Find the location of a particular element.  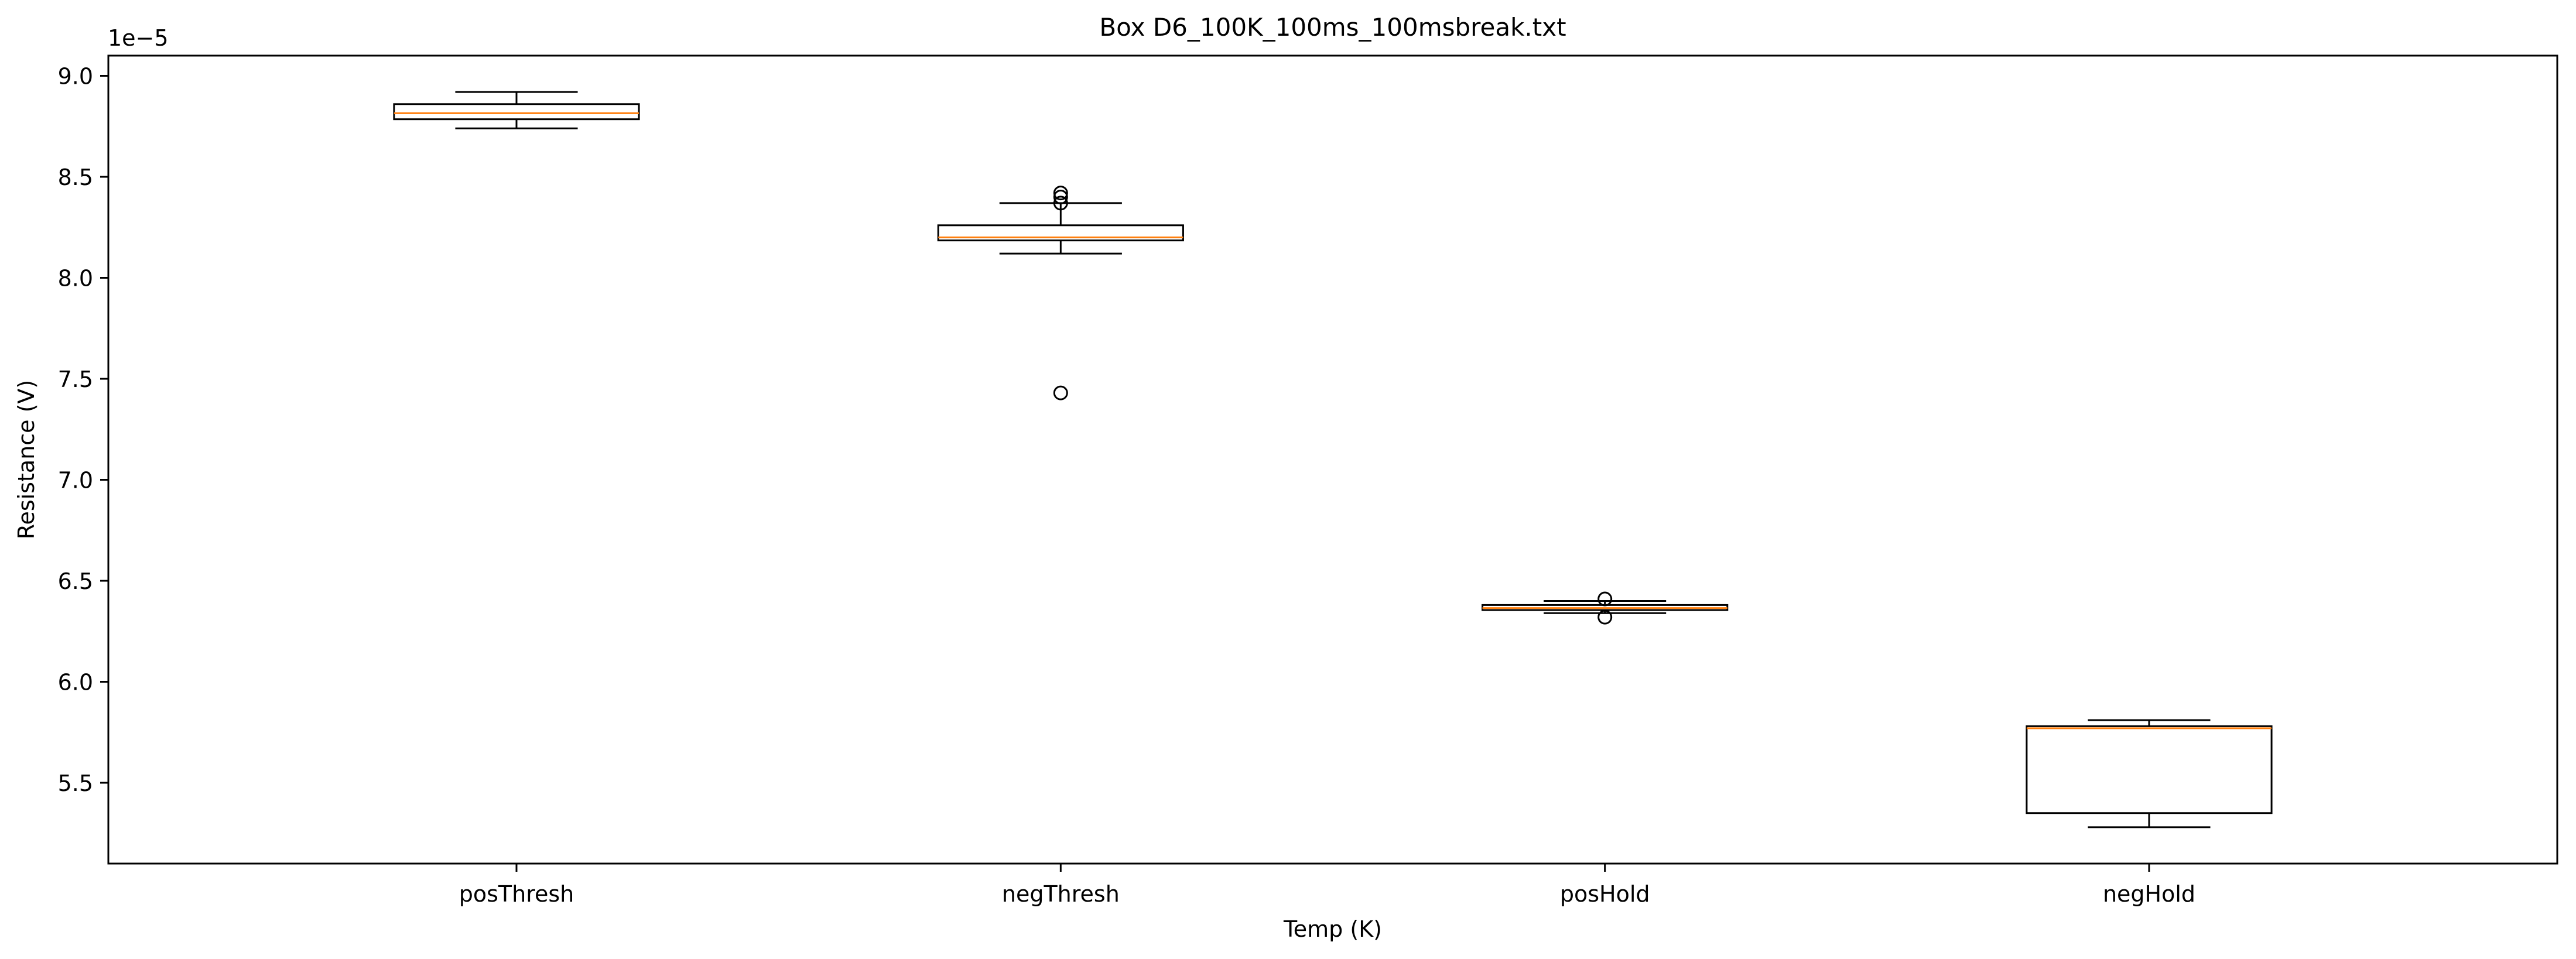

y-tick-label: 8.5 is located at coordinates (75, 177).